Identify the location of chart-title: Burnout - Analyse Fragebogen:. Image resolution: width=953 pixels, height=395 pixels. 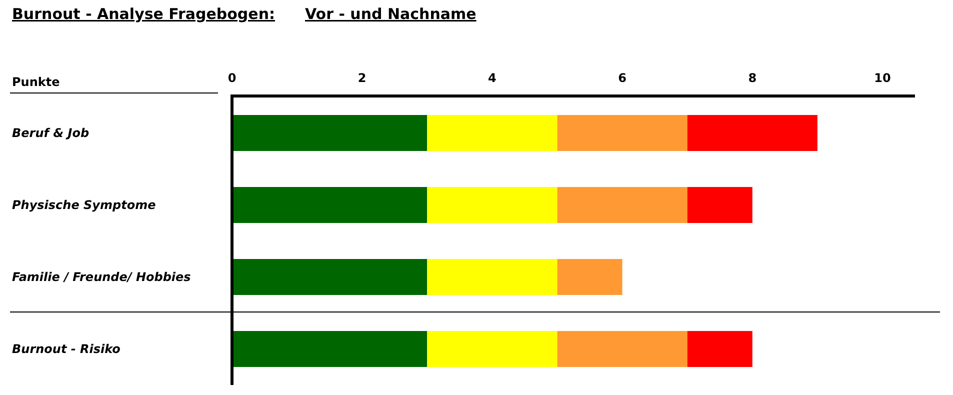
(144, 14).